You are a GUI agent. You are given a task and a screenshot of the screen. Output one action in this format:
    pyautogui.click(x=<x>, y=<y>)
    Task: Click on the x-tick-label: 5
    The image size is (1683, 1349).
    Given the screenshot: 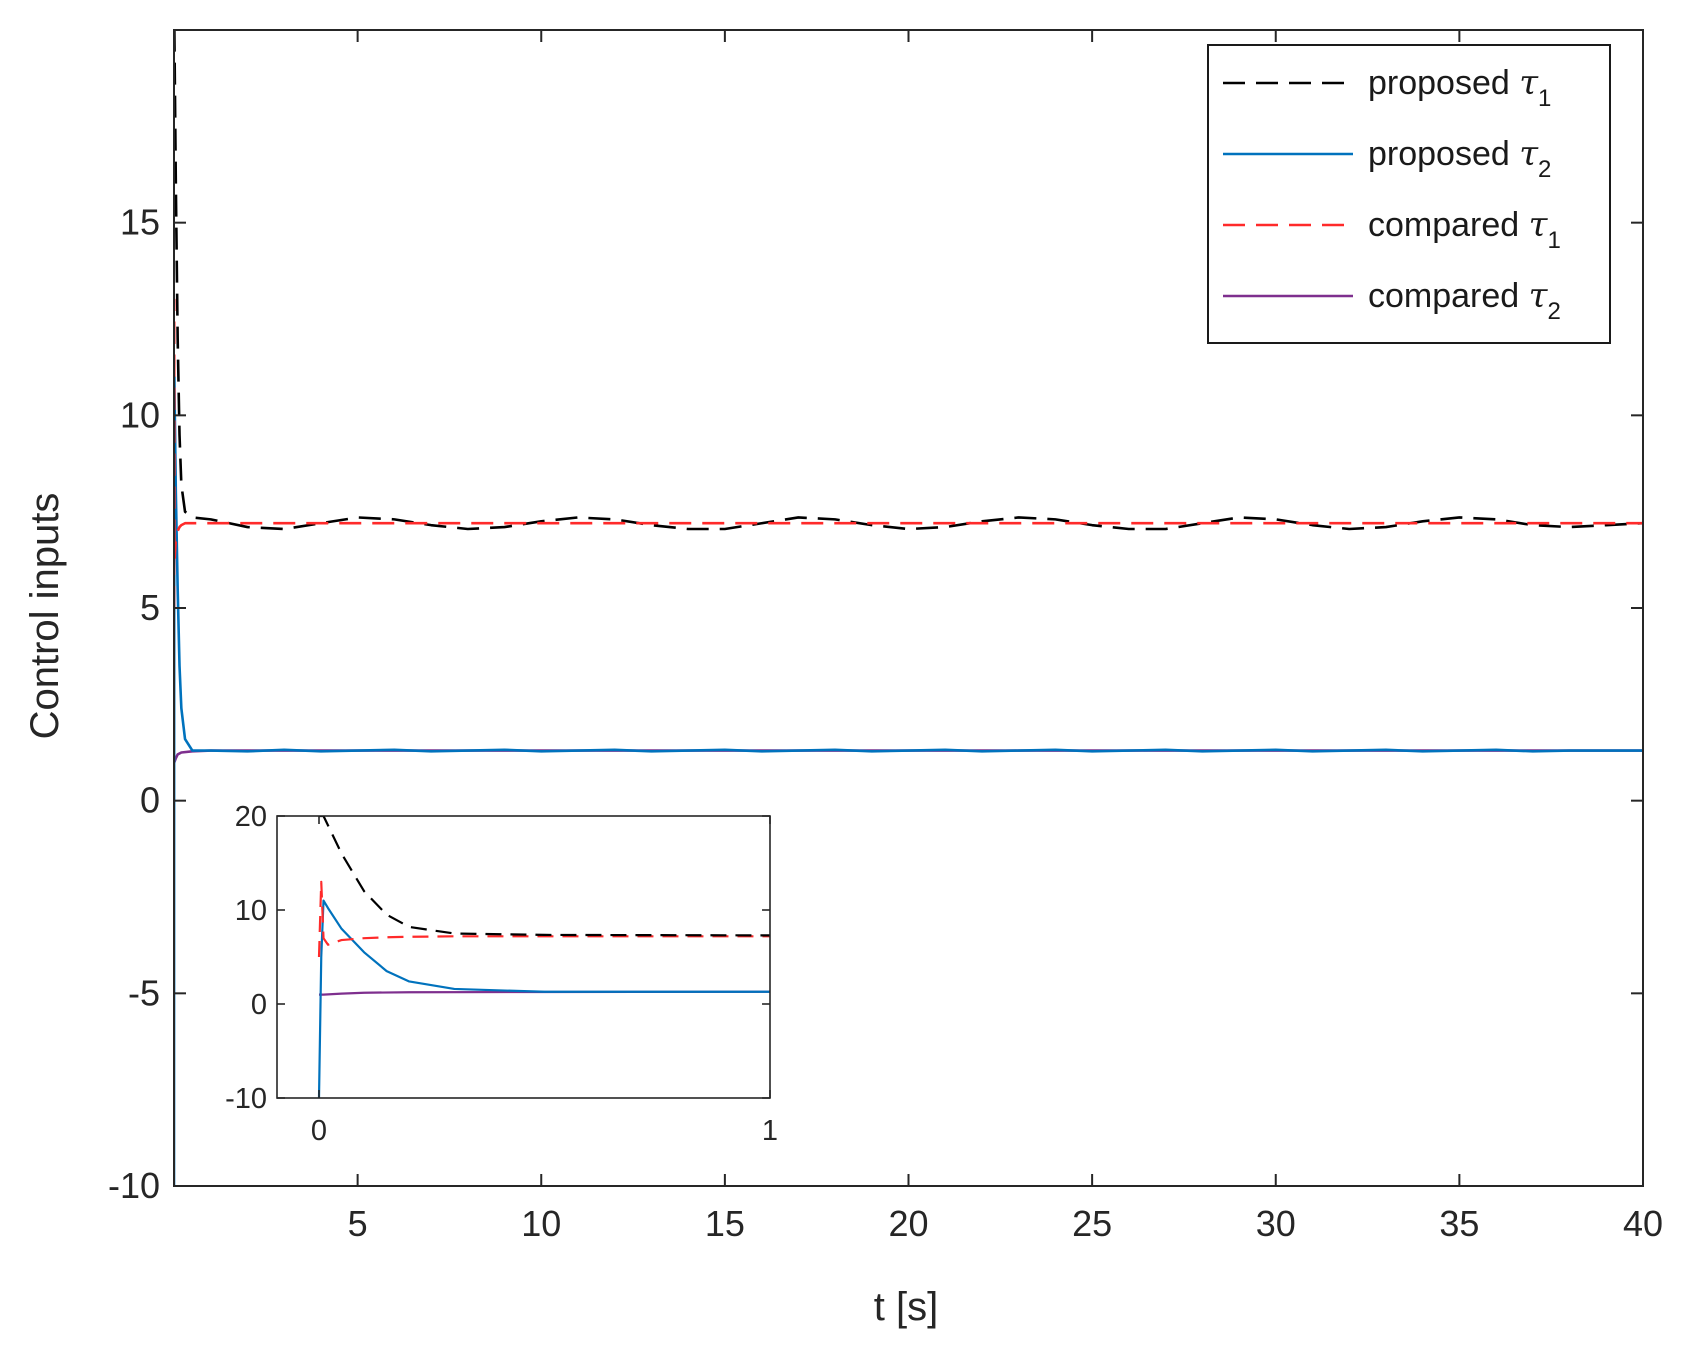 What is the action you would take?
    pyautogui.click(x=358, y=1223)
    